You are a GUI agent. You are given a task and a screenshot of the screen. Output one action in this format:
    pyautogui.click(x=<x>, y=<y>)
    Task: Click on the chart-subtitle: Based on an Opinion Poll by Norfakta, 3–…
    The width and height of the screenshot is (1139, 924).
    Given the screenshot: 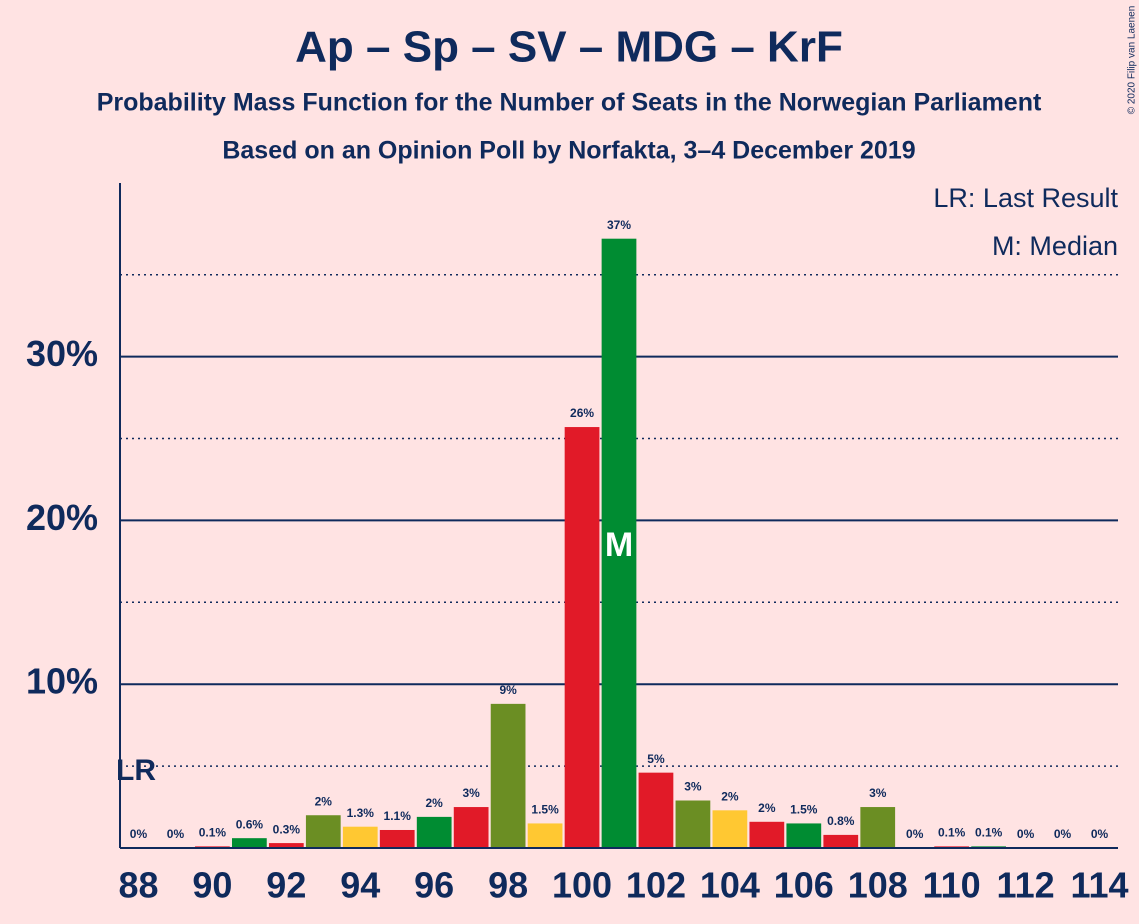 What is the action you would take?
    pyautogui.click(x=568, y=151)
    